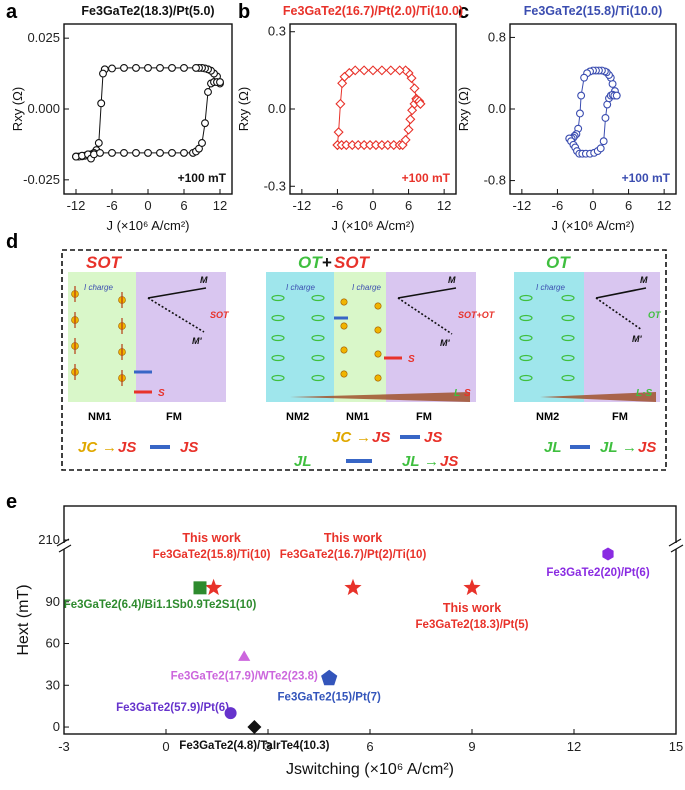  I want to click on panel-label-b: b, so click(244, 12).